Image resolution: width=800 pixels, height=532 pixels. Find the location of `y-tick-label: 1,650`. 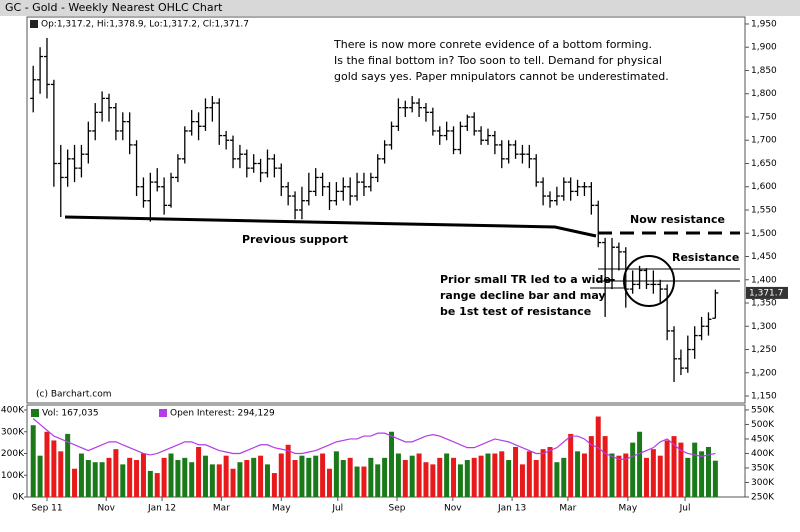

y-tick-label: 1,650 is located at coordinates (764, 164).